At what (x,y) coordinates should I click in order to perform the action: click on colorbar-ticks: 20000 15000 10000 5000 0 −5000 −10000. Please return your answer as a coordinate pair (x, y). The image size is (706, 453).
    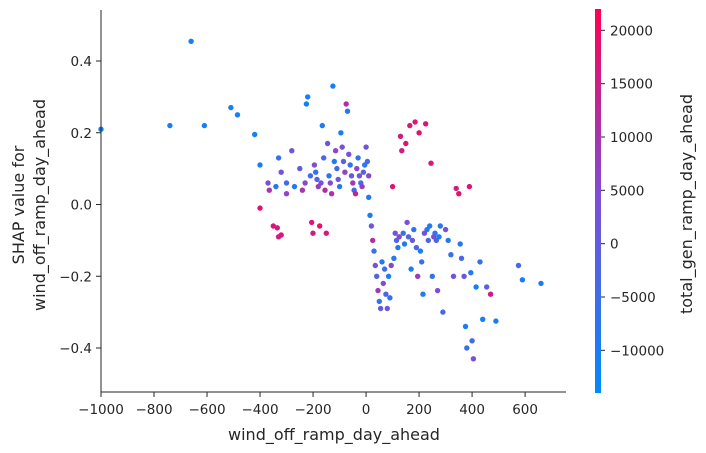
    Looking at the image, I should click on (632, 191).